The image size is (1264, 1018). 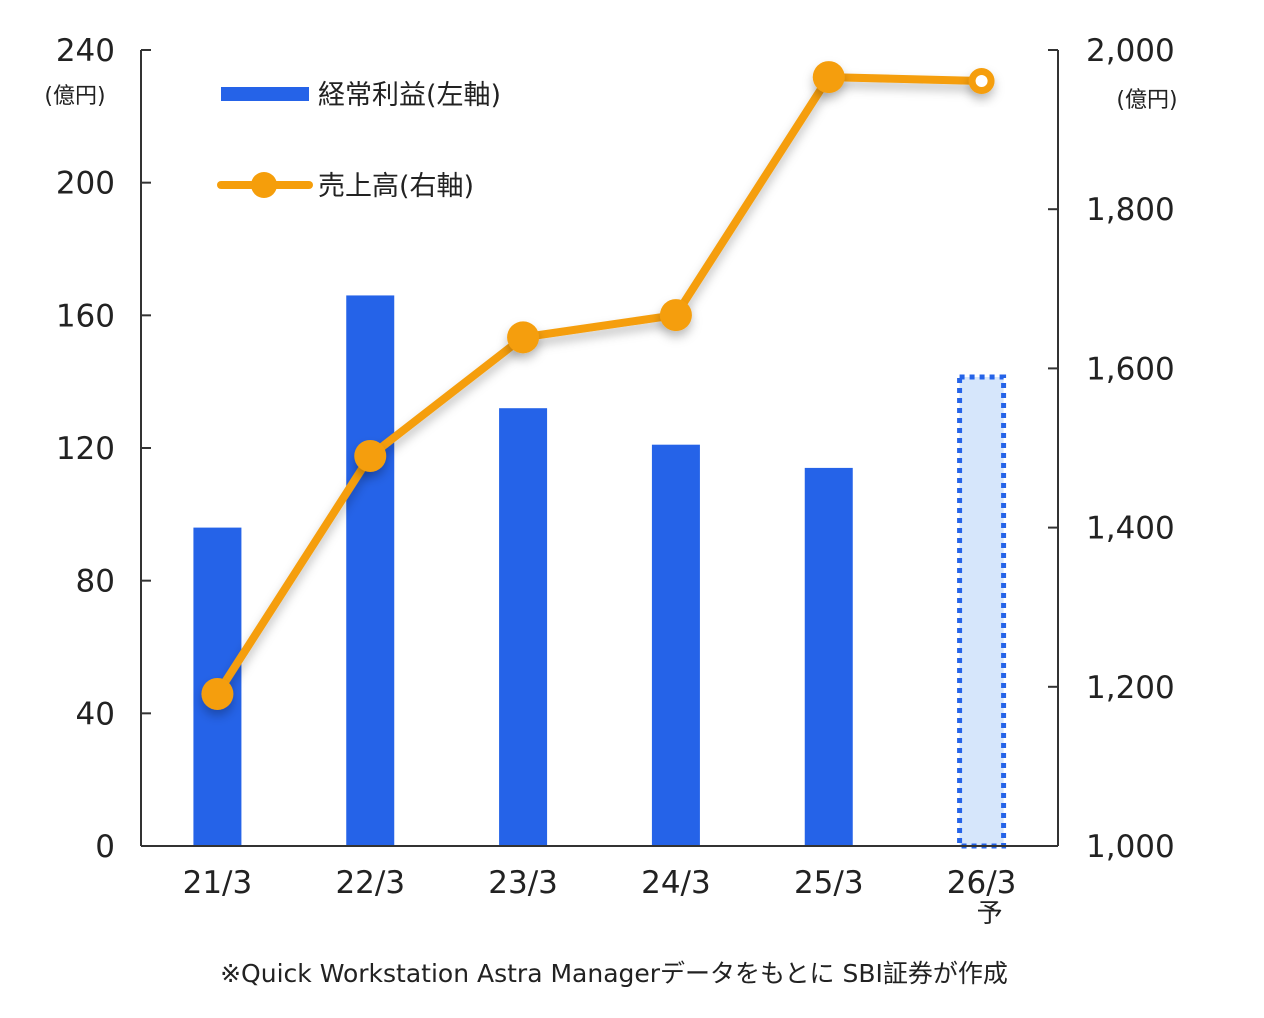 I want to click on legend-line-label: 売上高(右軸), so click(x=396, y=186).